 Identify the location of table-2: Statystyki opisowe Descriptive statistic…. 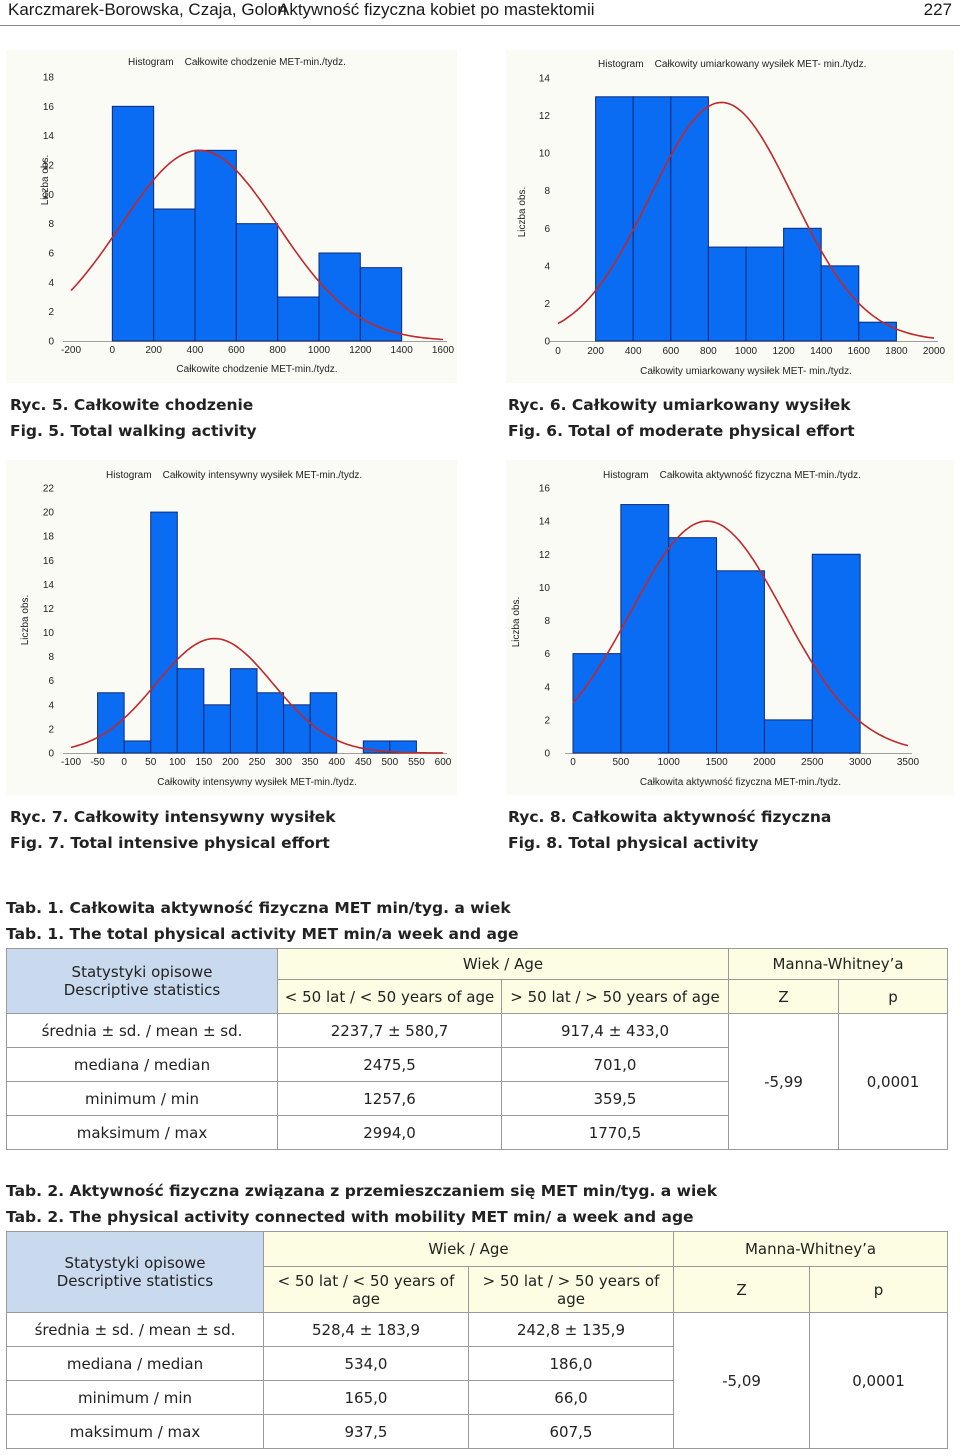
(477, 1340).